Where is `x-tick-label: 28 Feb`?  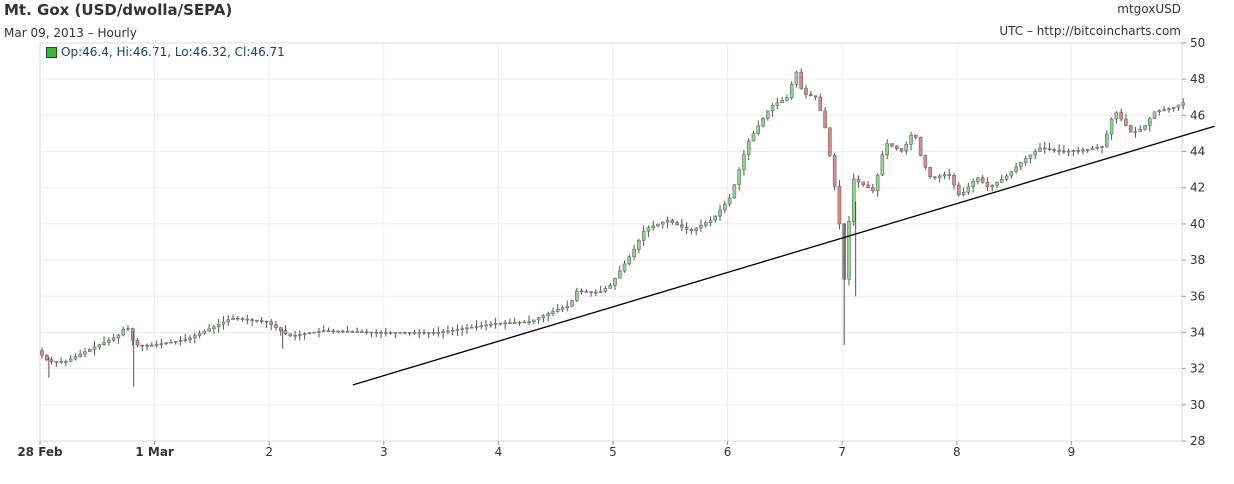
x-tick-label: 28 Feb is located at coordinates (40, 452).